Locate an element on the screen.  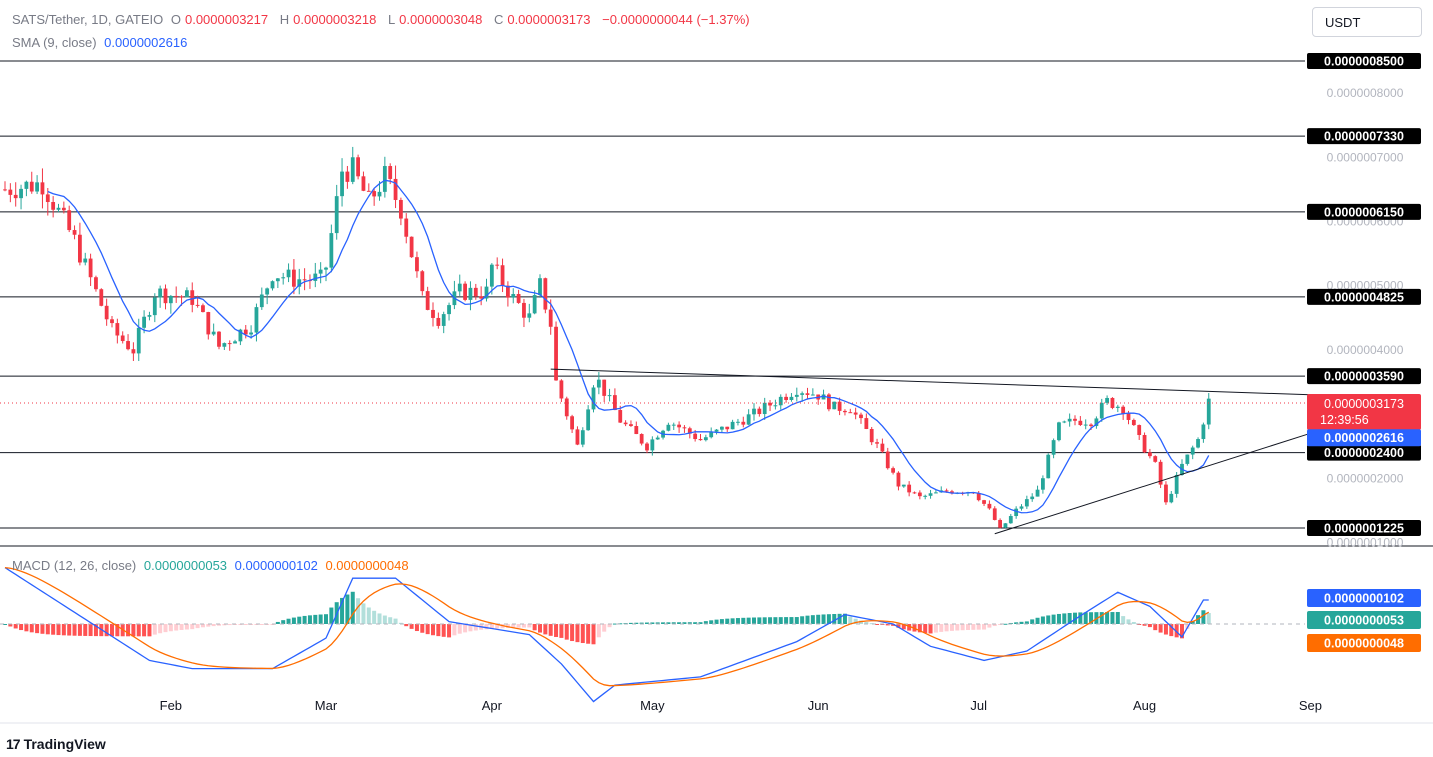
level-price-tag: 0.0000002400 is located at coordinates (1364, 452).